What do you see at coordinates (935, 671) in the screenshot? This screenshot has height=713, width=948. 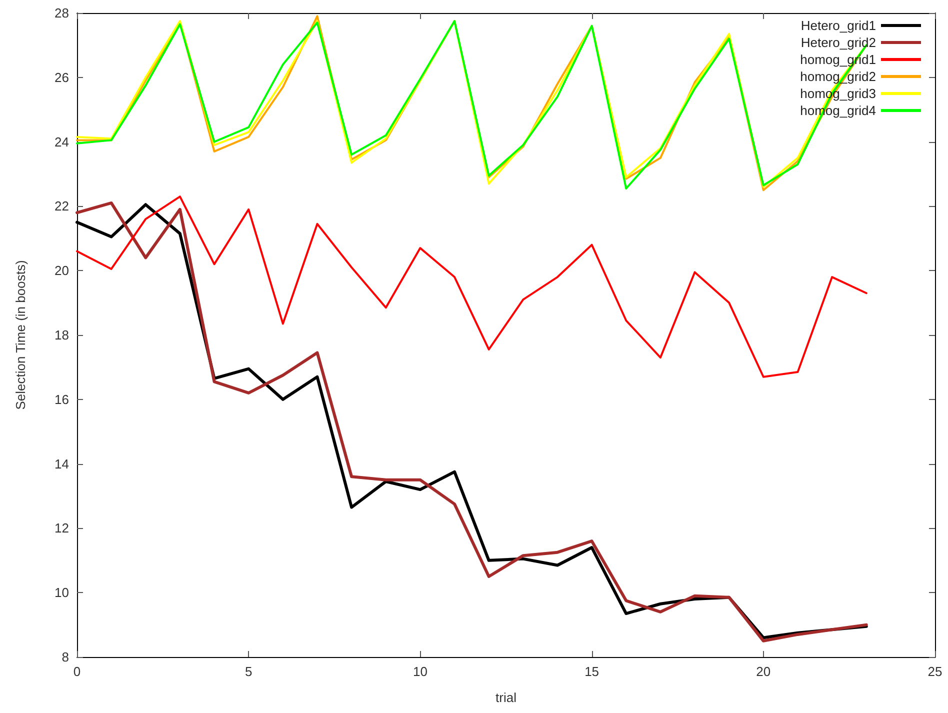 I see `x-tick-label: 25` at bounding box center [935, 671].